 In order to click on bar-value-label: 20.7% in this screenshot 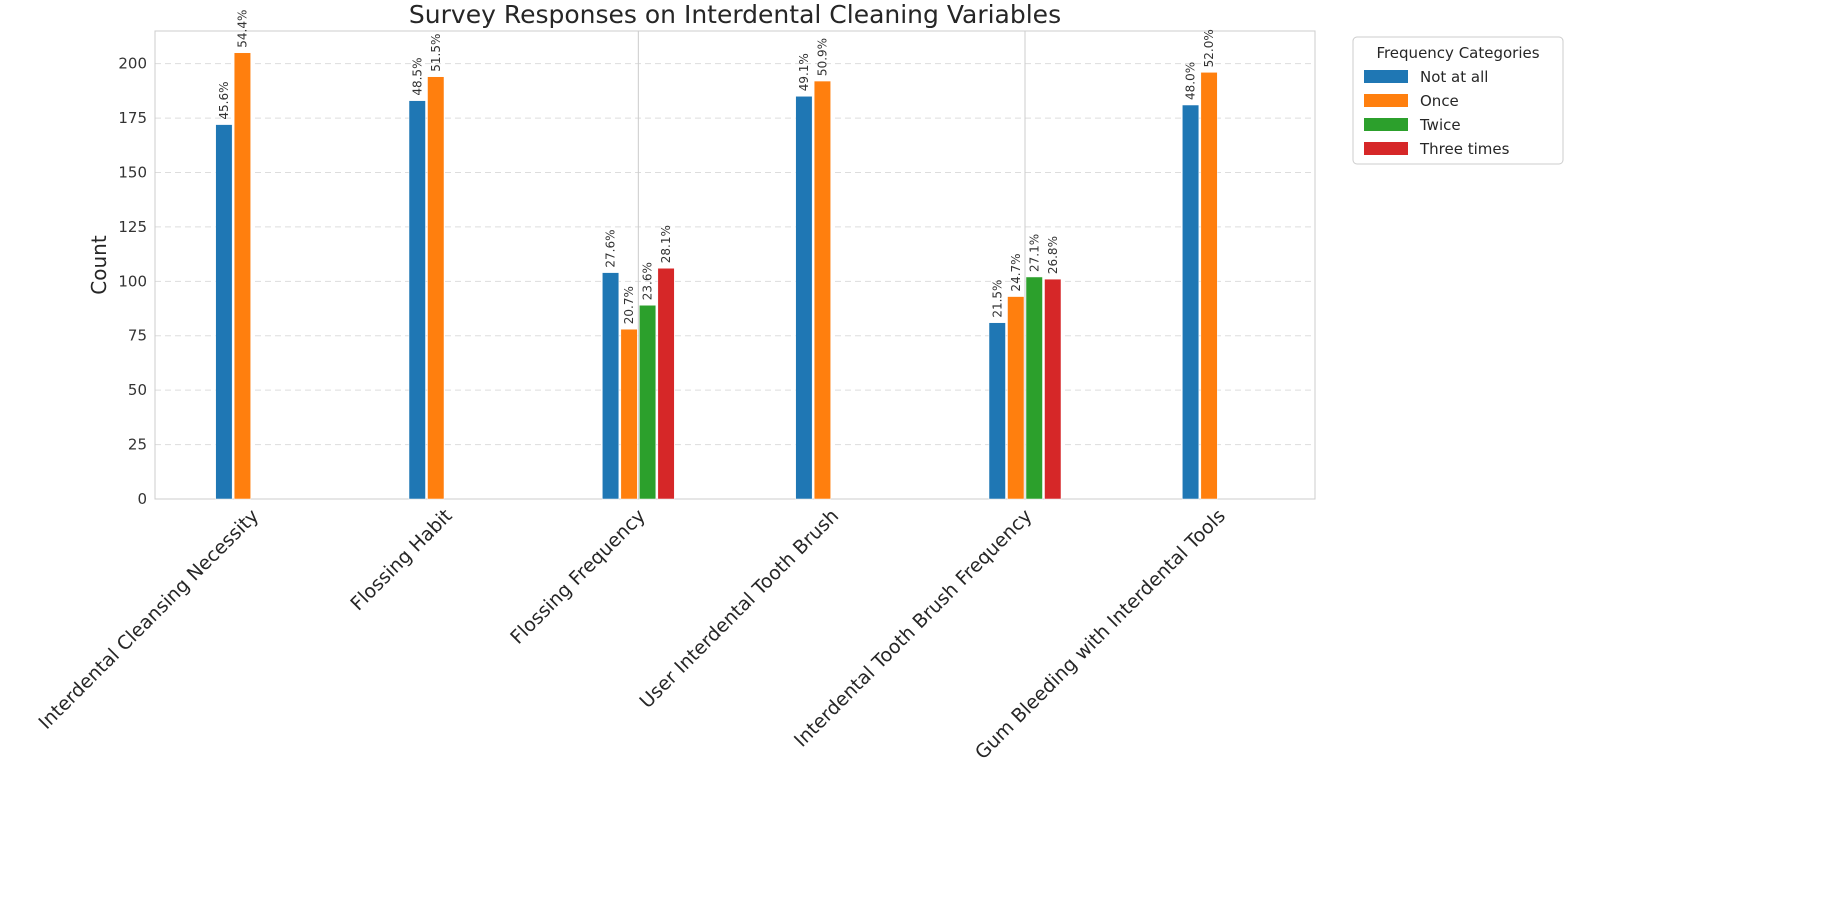, I will do `click(629, 305)`.